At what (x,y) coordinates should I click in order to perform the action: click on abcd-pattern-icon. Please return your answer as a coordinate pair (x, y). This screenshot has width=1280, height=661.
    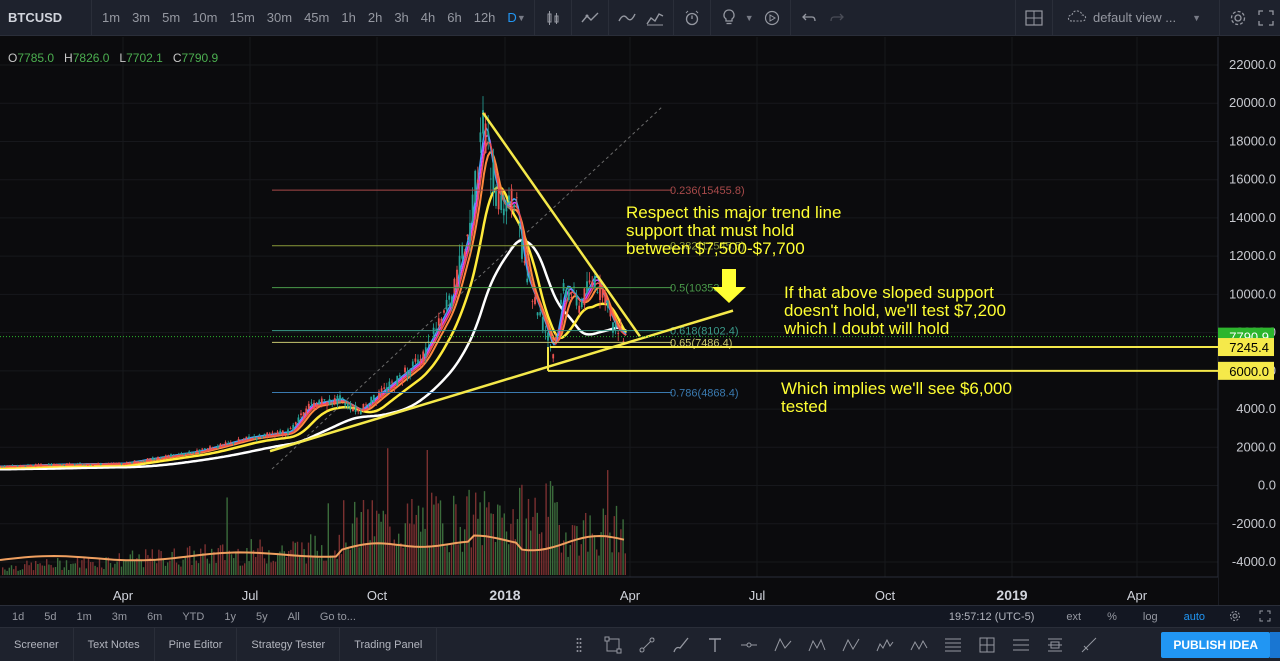
    Looking at the image, I should click on (851, 644).